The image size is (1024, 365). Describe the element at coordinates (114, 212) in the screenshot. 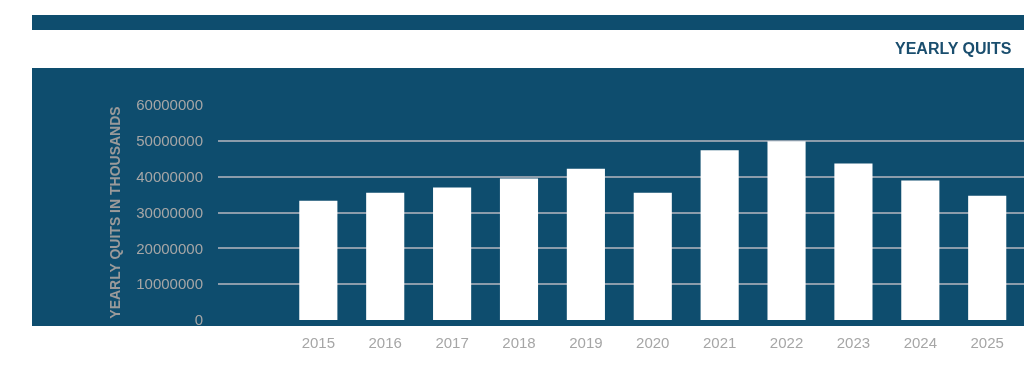

I see `y-axis-title: YEARLY QUITS IN THOUSANDS` at that location.